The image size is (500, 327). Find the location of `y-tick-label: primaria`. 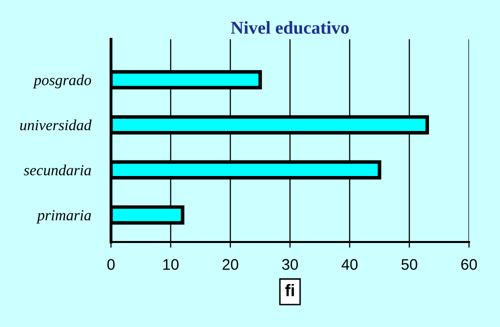

y-tick-label: primaria is located at coordinates (63, 217).